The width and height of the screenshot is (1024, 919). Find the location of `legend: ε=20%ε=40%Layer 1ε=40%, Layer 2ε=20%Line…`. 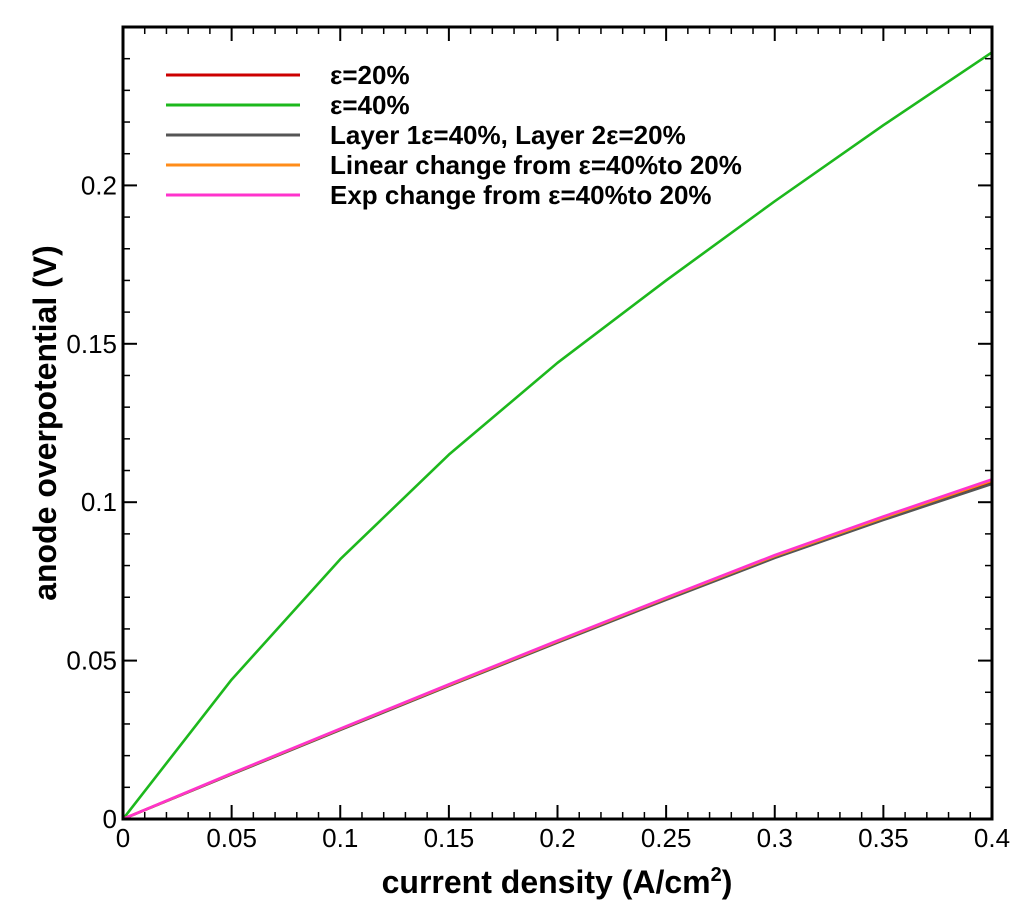

legend: ε=20%ε=40%Layer 1ε=40%, Layer 2ε=20%Line… is located at coordinates (454, 135).